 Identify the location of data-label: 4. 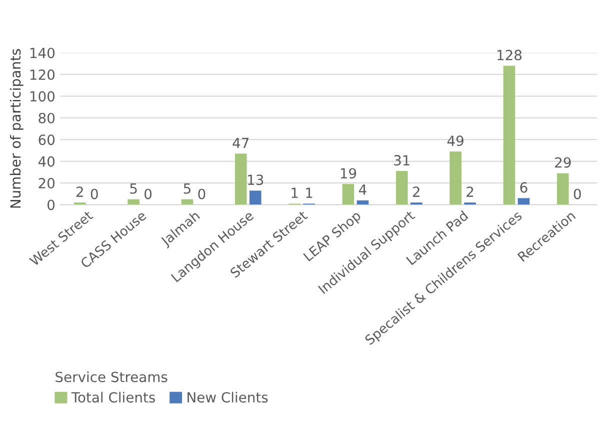
(362, 189).